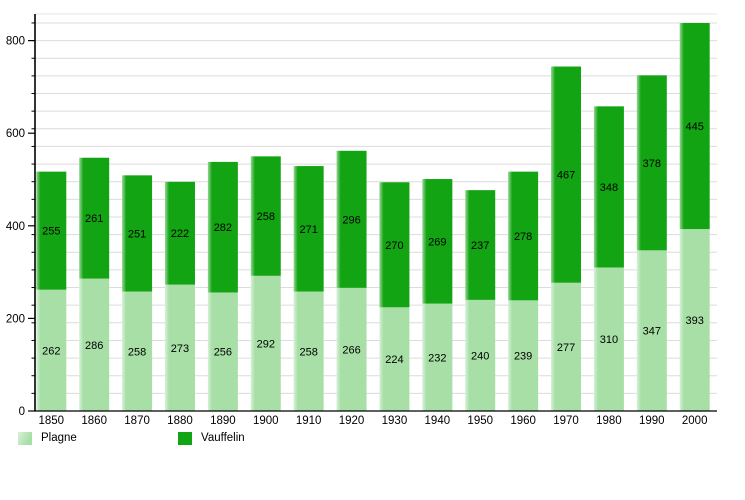 This screenshot has height=500, width=745. What do you see at coordinates (15, 227) in the screenshot?
I see `y-tick-label-400: 400` at bounding box center [15, 227].